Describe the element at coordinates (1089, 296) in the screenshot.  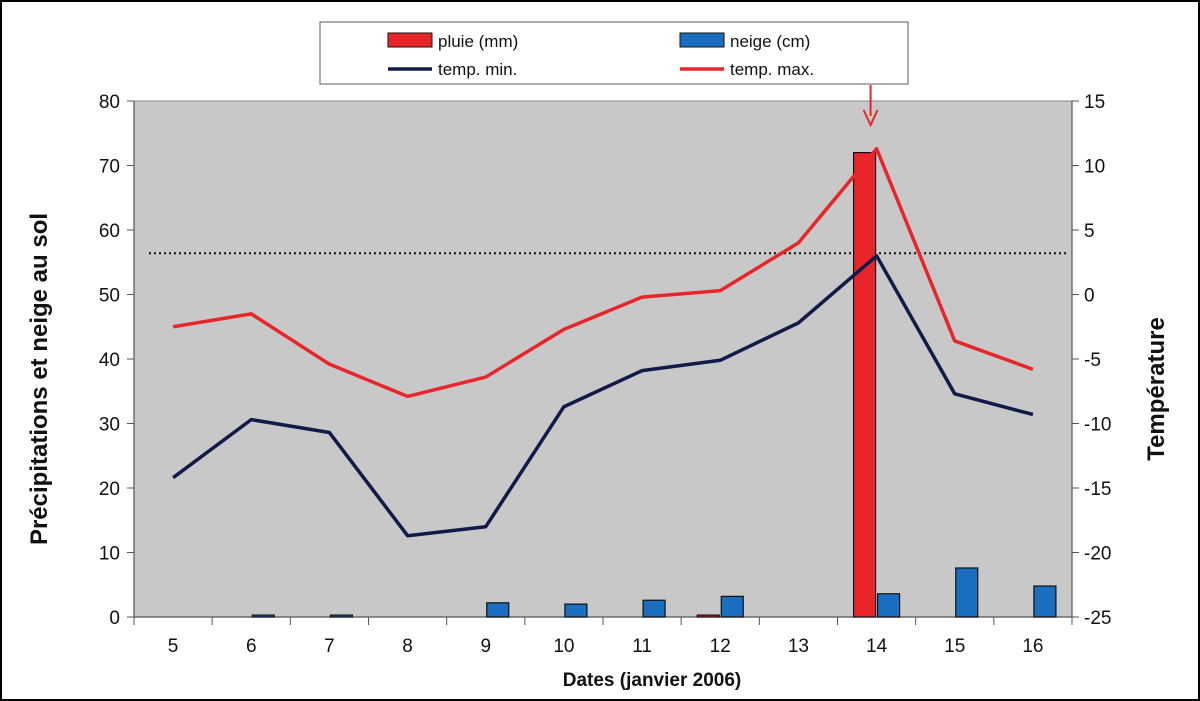
I see `y2-tick-label: 0` at that location.